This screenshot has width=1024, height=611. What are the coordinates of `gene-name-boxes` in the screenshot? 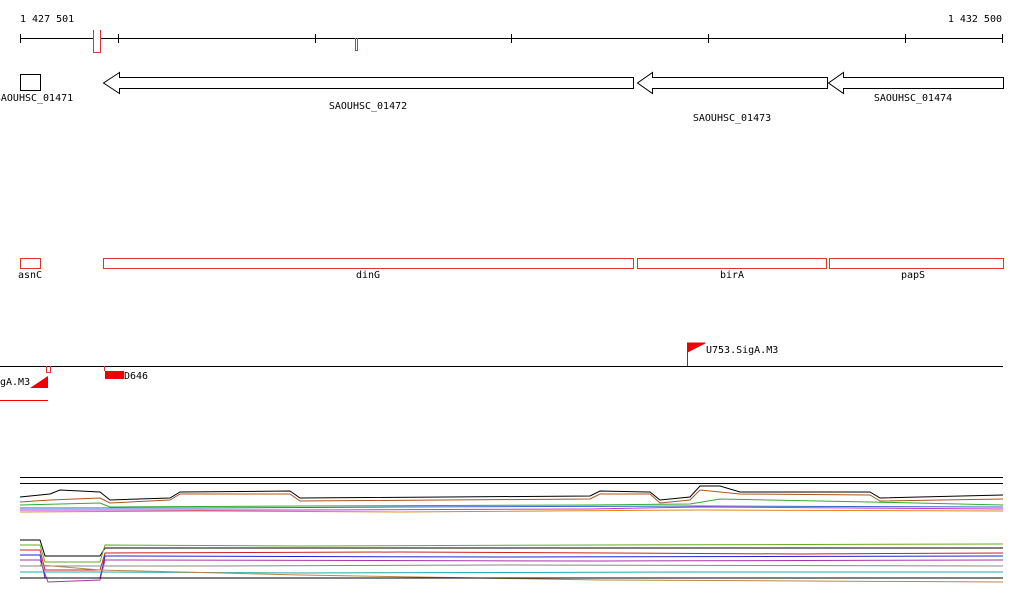 It's located at (512, 263).